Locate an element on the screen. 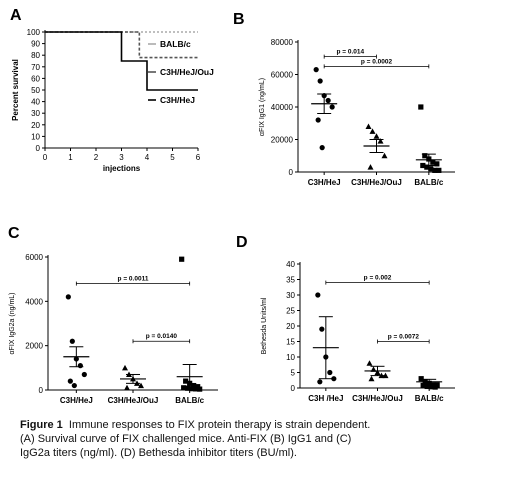 The height and width of the screenshot is (489, 520). p-value-label: p = 0.0072 is located at coordinates (404, 337).